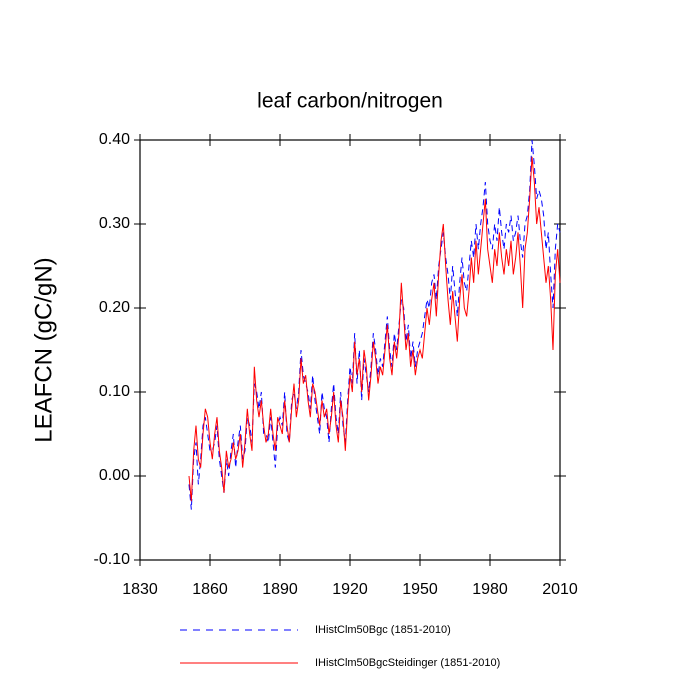 The height and width of the screenshot is (700, 700). What do you see at coordinates (560, 589) in the screenshot?
I see `x-tick-label: 2010` at bounding box center [560, 589].